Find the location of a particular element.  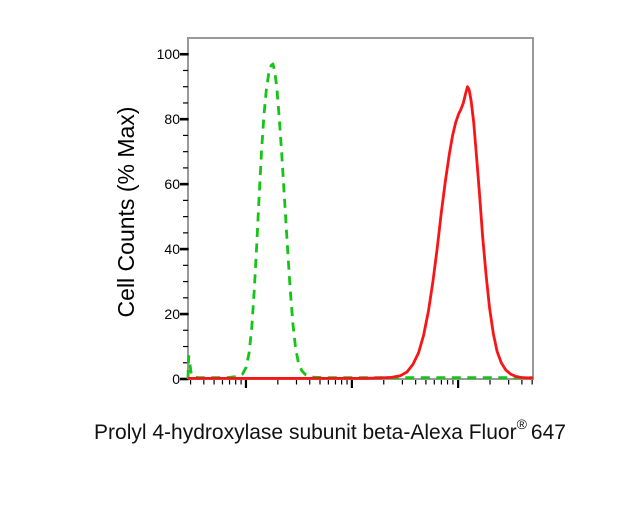

y-axis-tick-label: 40 is located at coordinates (172, 249).